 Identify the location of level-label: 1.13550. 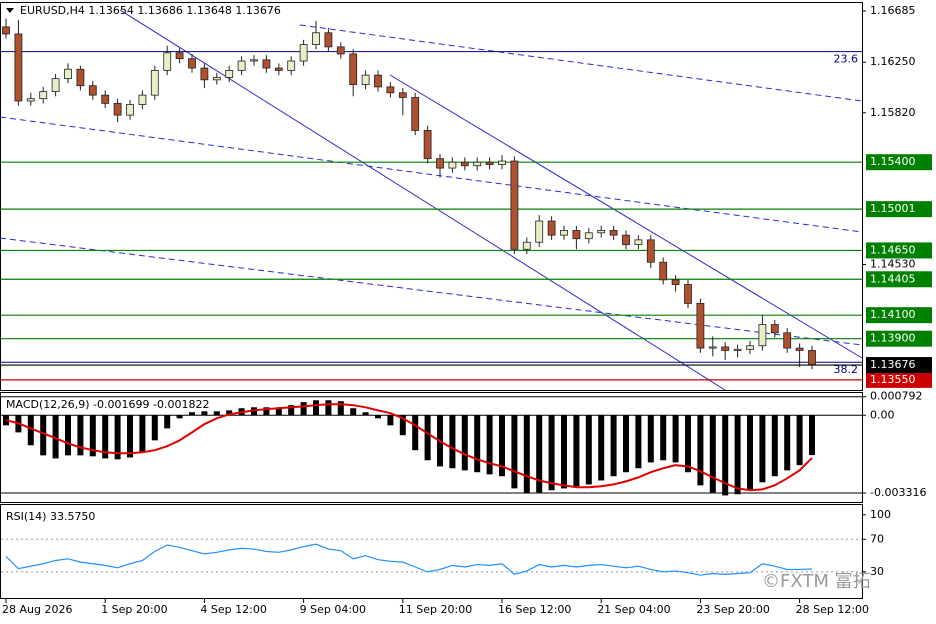
(893, 379).